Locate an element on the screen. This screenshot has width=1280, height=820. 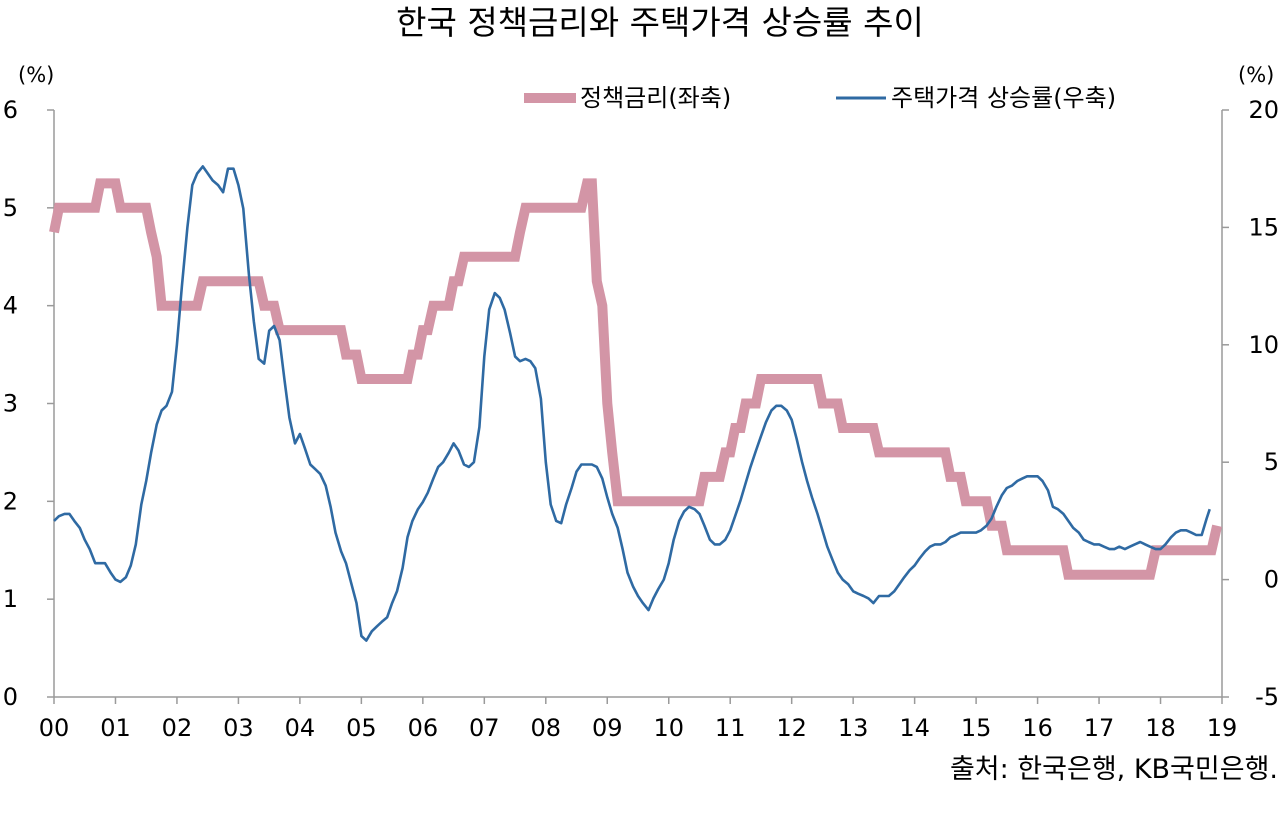
x-tick-label: 12 is located at coordinates (791, 728).